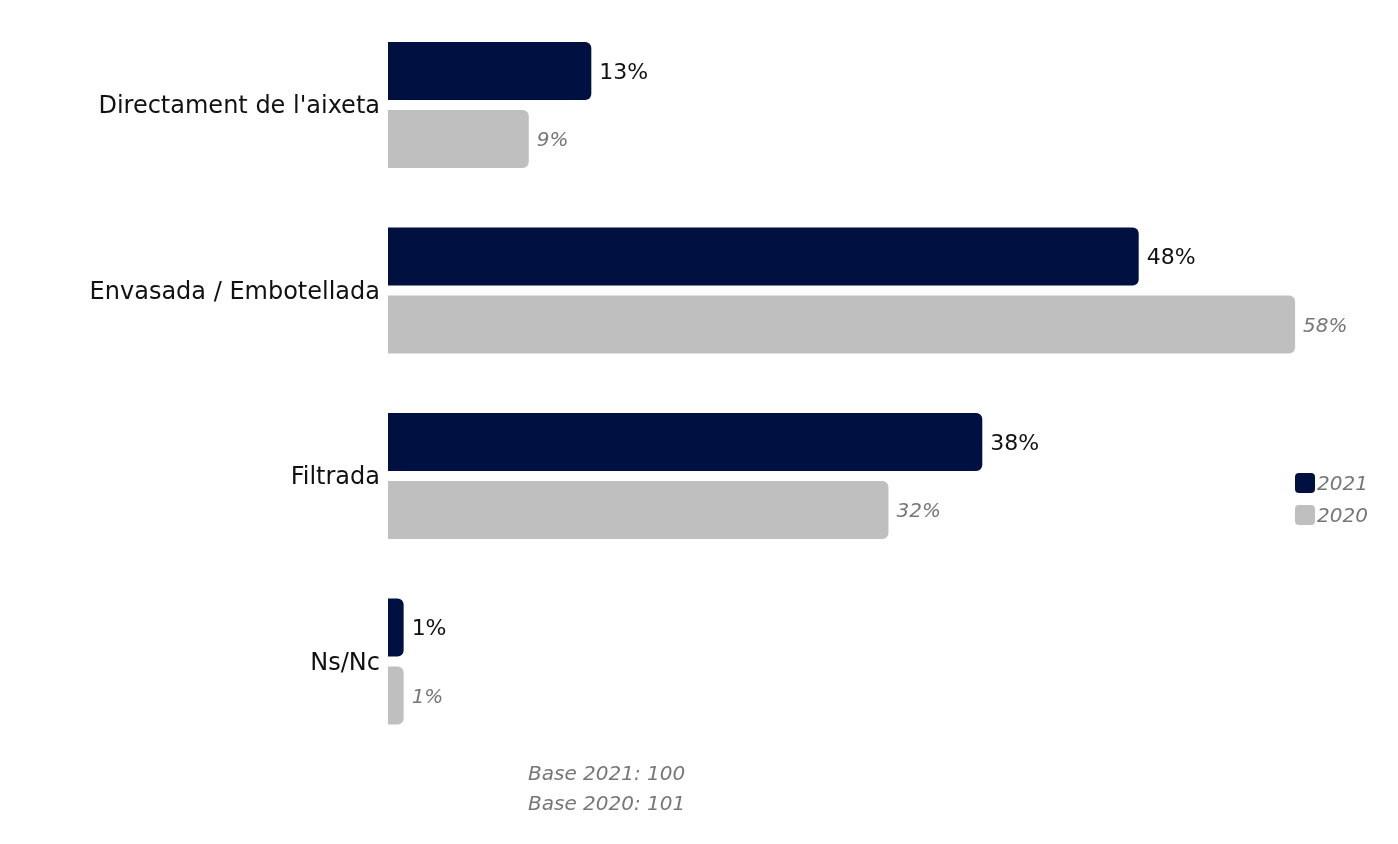  What do you see at coordinates (1325, 324) in the screenshot?
I see `data-label: 58%` at bounding box center [1325, 324].